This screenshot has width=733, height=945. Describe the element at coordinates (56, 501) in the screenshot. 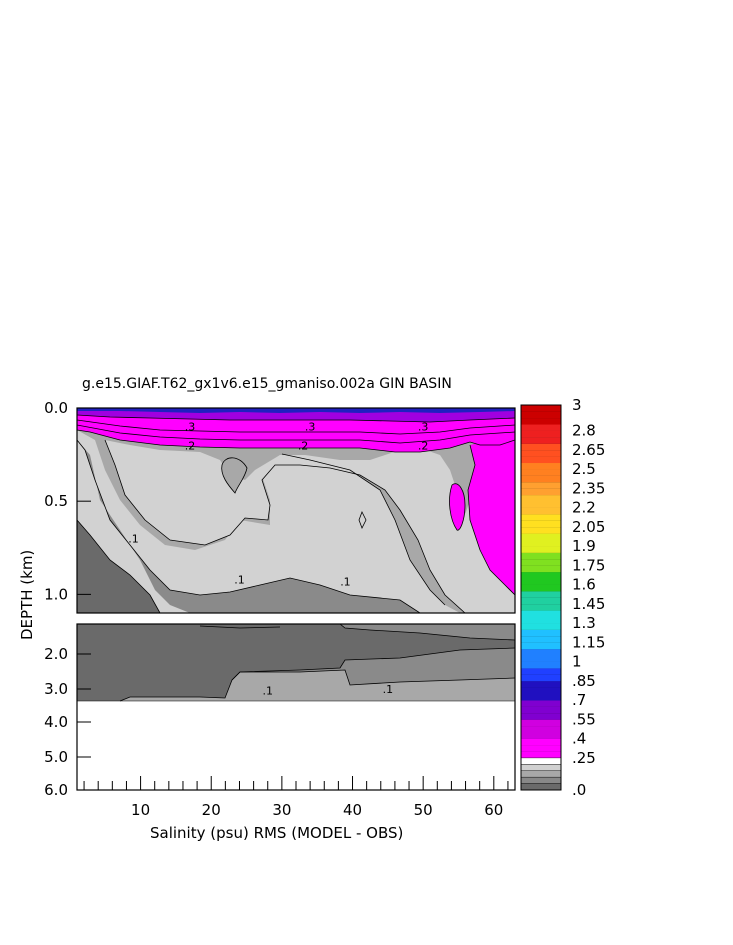

I see `y-tick-label: 0.5` at that location.